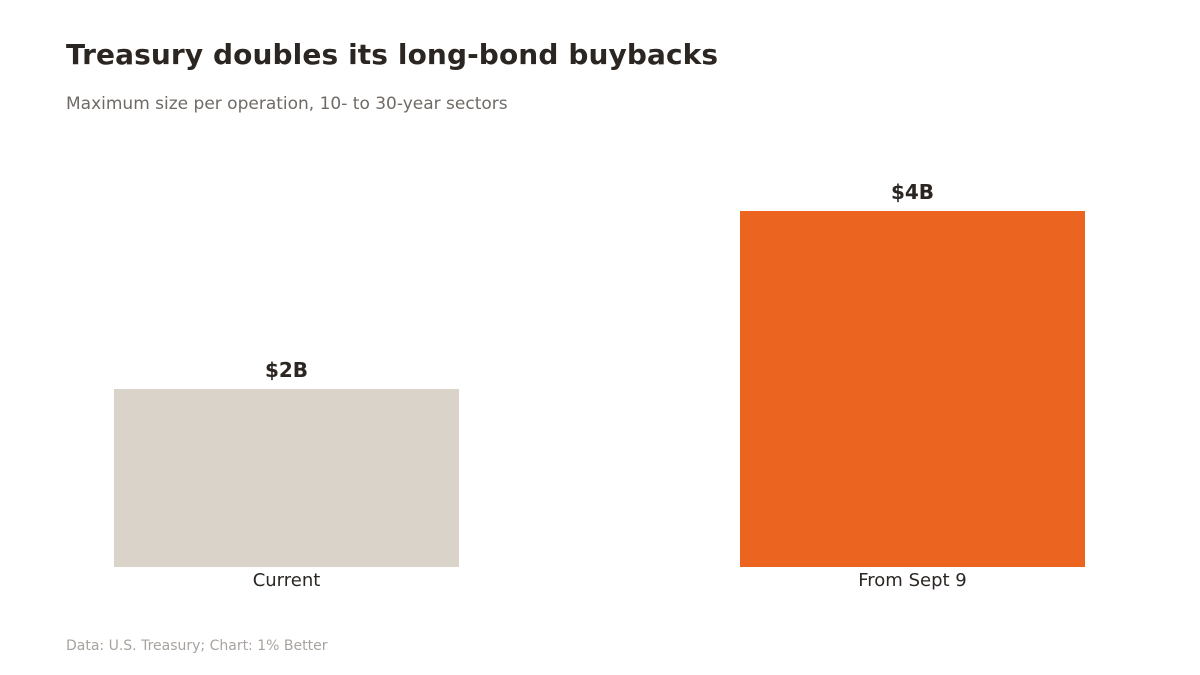 Image resolution: width=1200 pixels, height=675 pixels. What do you see at coordinates (287, 580) in the screenshot?
I see `category-label-current: Current` at bounding box center [287, 580].